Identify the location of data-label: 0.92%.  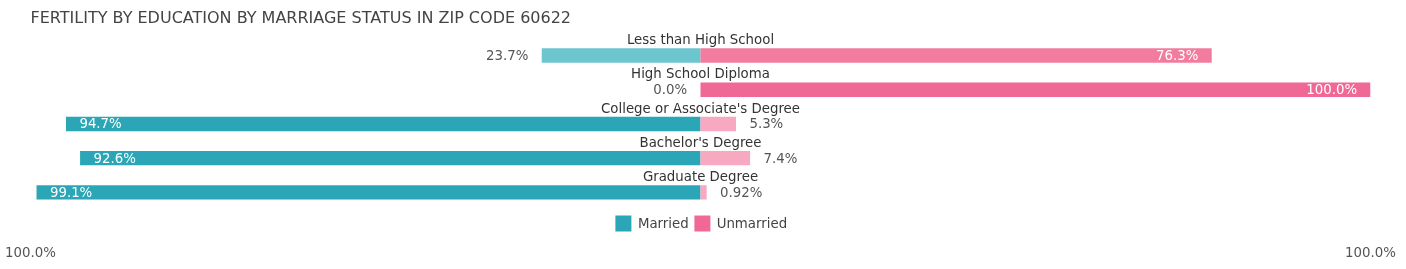
(741, 192).